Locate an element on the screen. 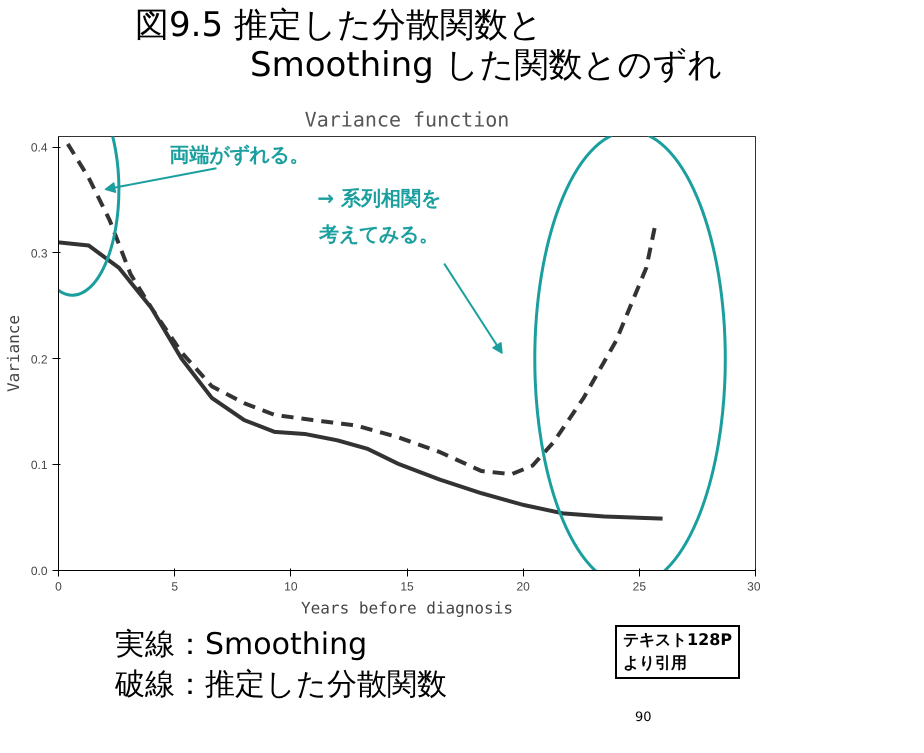 Image resolution: width=924 pixels, height=753 pixels. x-tick-label: 20 is located at coordinates (523, 587).